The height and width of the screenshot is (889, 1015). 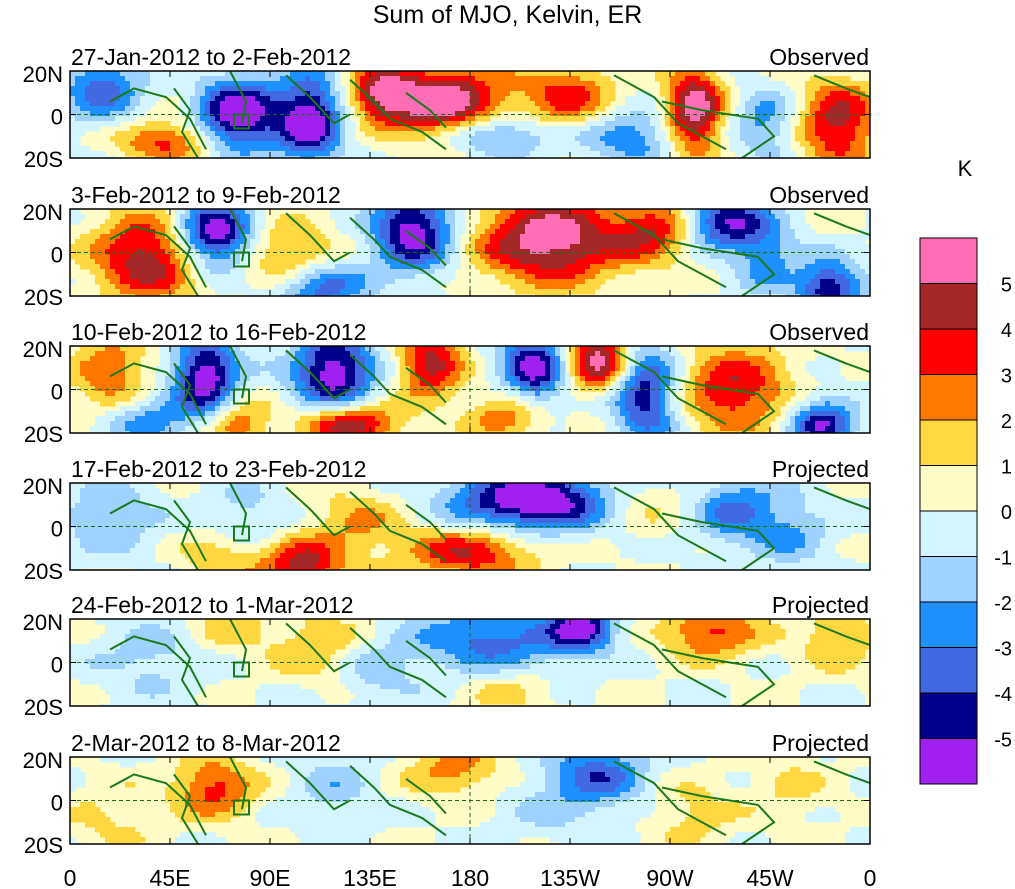 What do you see at coordinates (1006, 377) in the screenshot?
I see `colorbar-tick-label: 3` at bounding box center [1006, 377].